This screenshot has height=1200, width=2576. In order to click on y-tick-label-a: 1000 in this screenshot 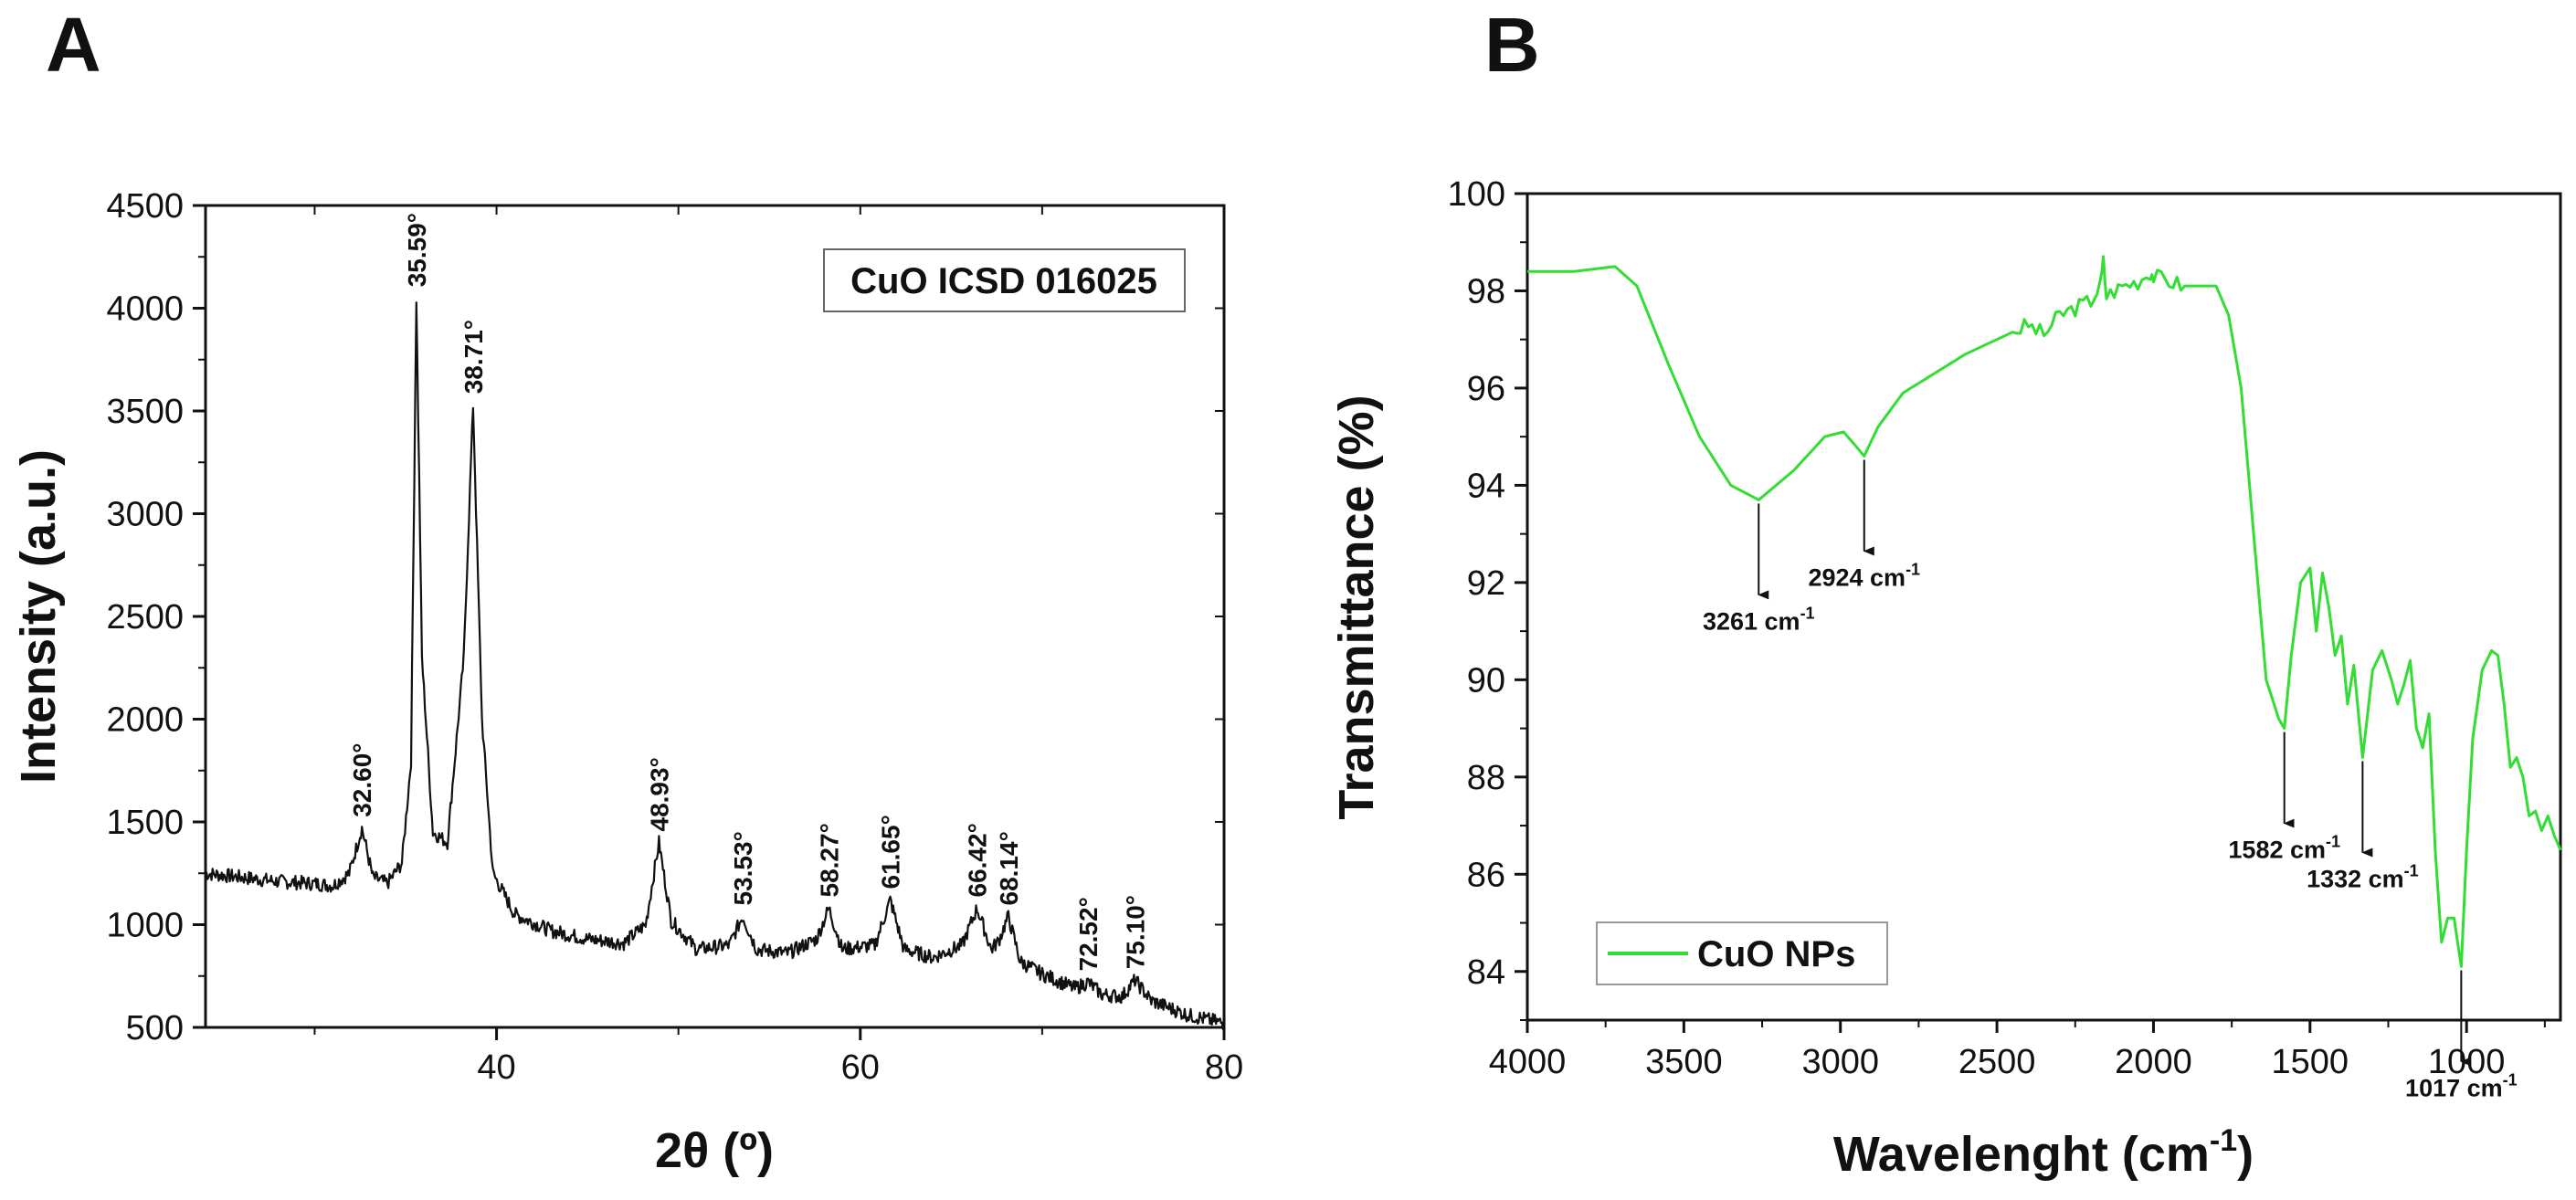, I will do `click(145, 926)`.